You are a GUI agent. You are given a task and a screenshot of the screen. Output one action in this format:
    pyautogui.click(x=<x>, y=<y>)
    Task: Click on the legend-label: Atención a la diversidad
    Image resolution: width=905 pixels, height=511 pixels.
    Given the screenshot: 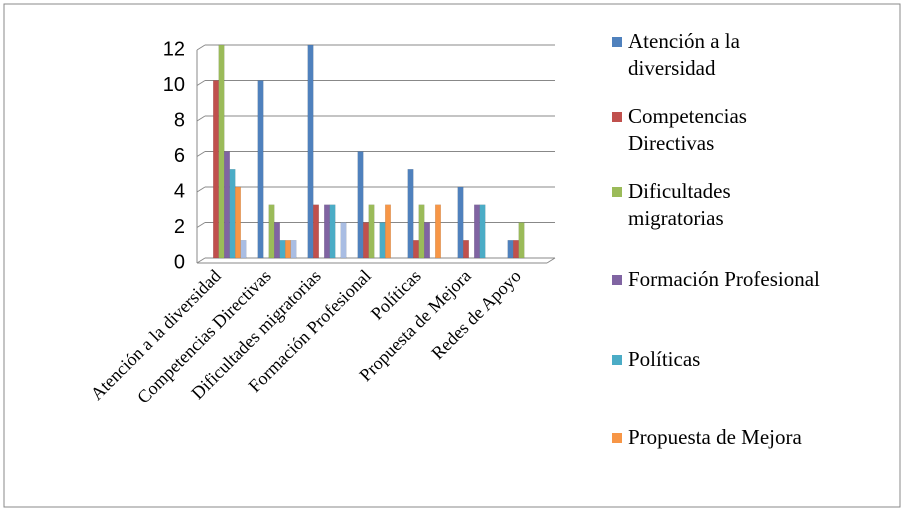 What is the action you would take?
    pyautogui.click(x=684, y=54)
    